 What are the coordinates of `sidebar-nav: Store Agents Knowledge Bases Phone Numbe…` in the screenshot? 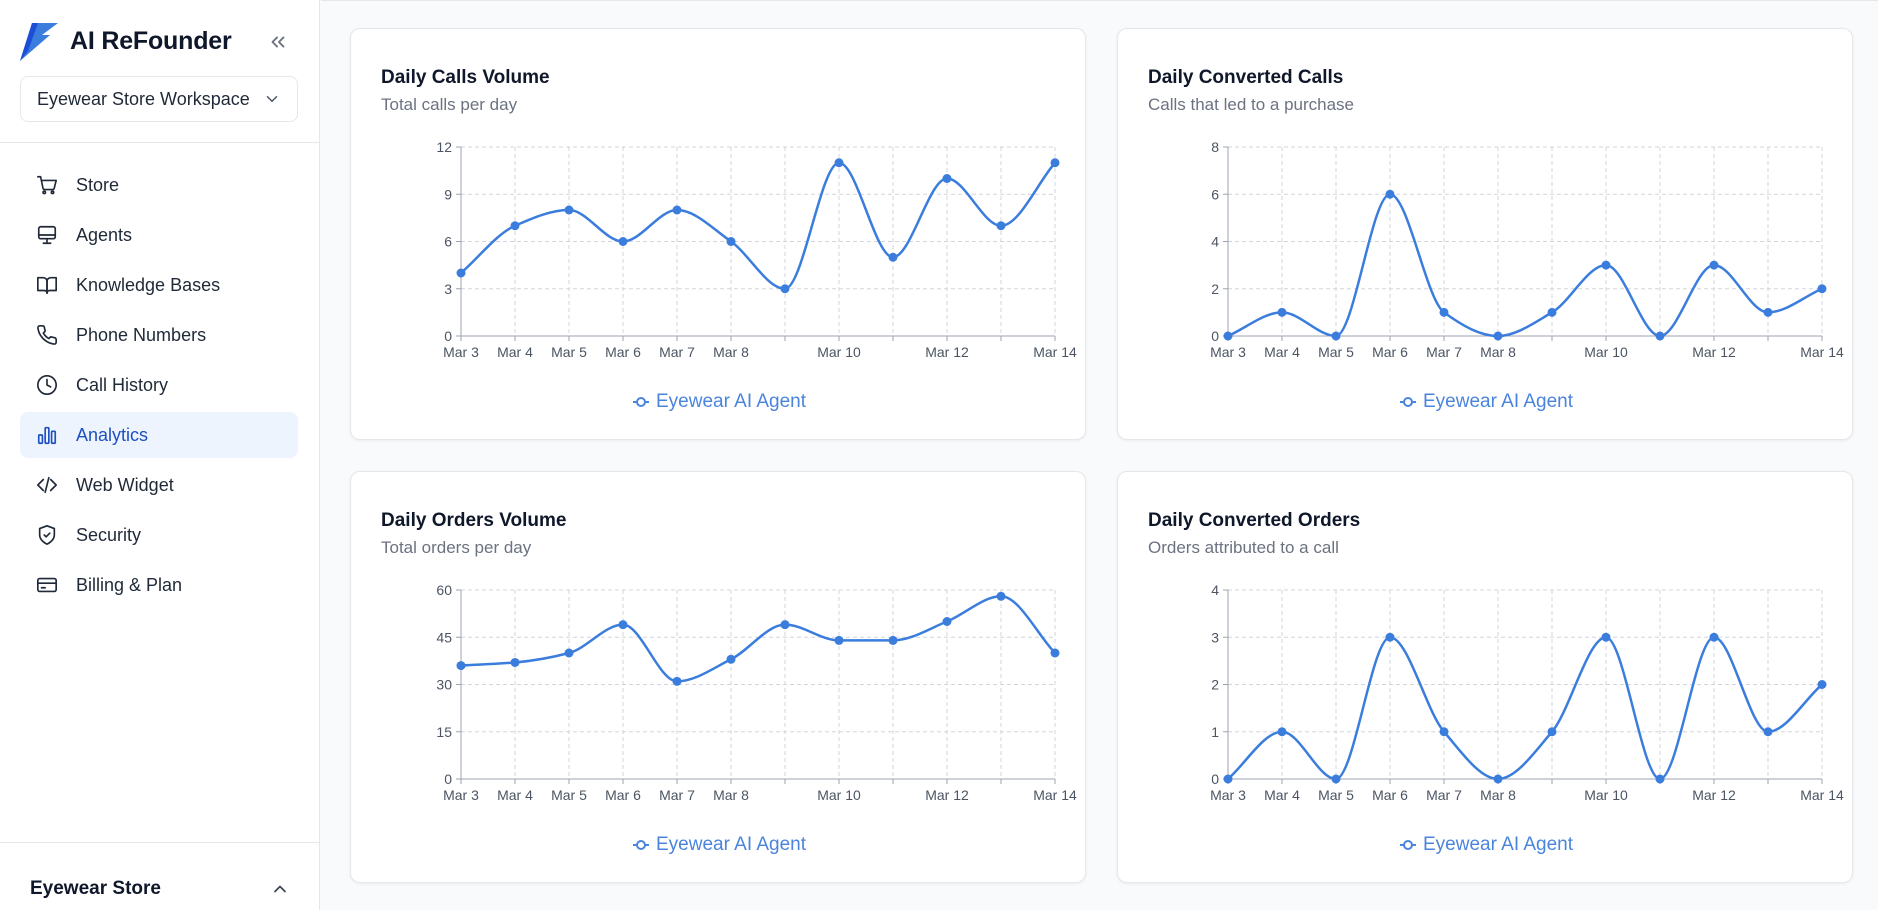 It's located at (159, 387).